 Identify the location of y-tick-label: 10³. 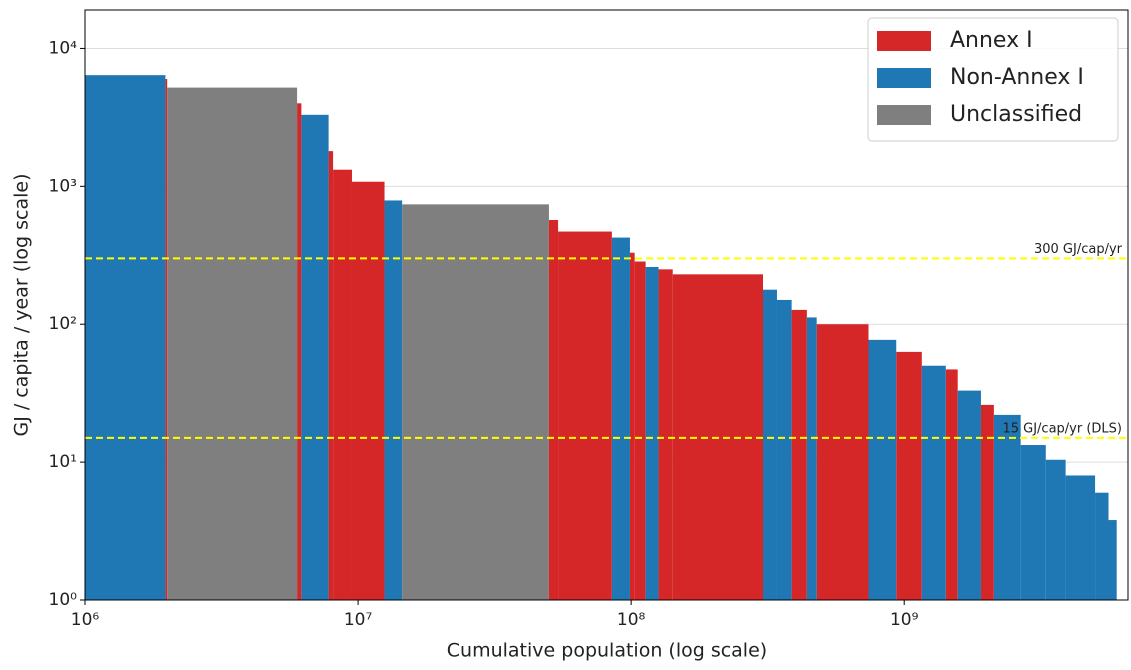
(63, 186).